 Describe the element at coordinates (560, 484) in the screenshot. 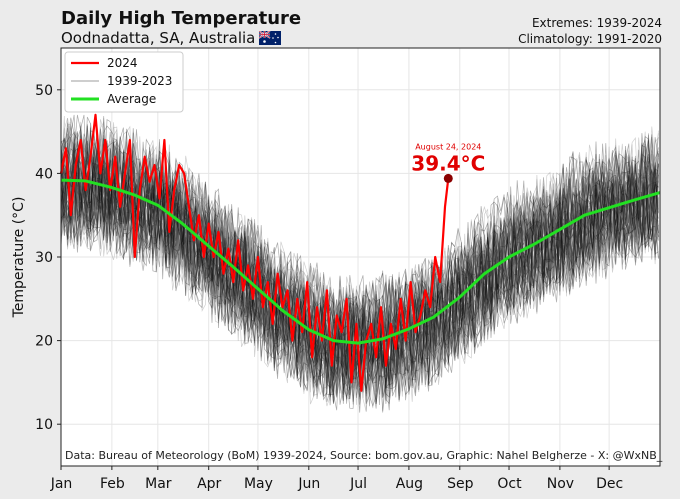

I see `x-tick-label: Nov` at that location.